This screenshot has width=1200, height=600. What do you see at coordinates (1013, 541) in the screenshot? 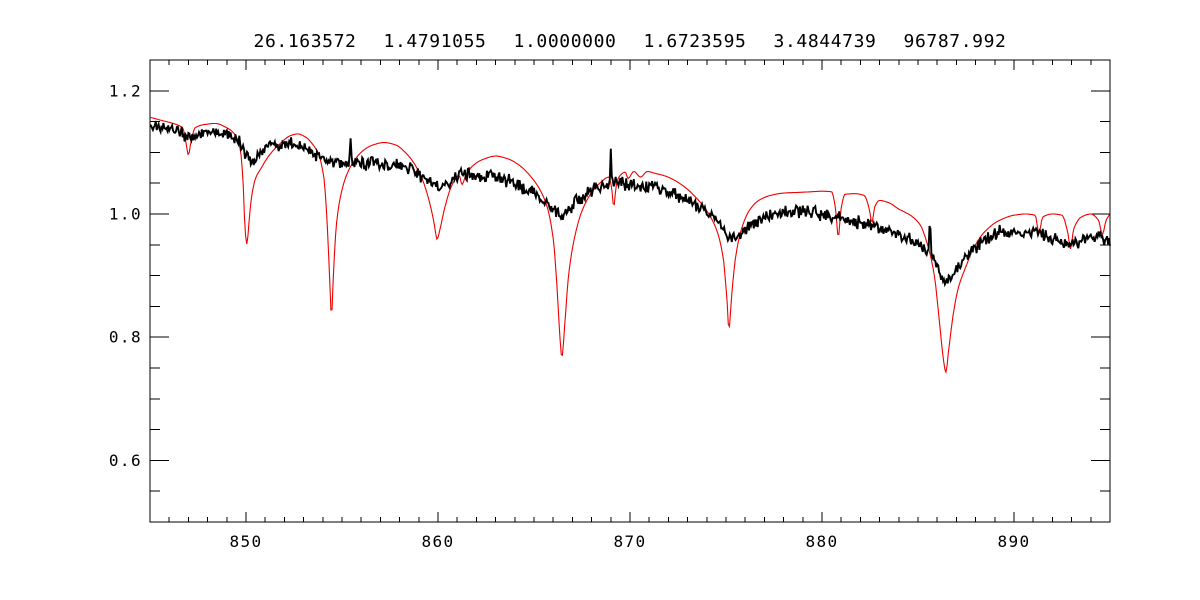
I see `x-tick-label: 890` at bounding box center [1013, 541].